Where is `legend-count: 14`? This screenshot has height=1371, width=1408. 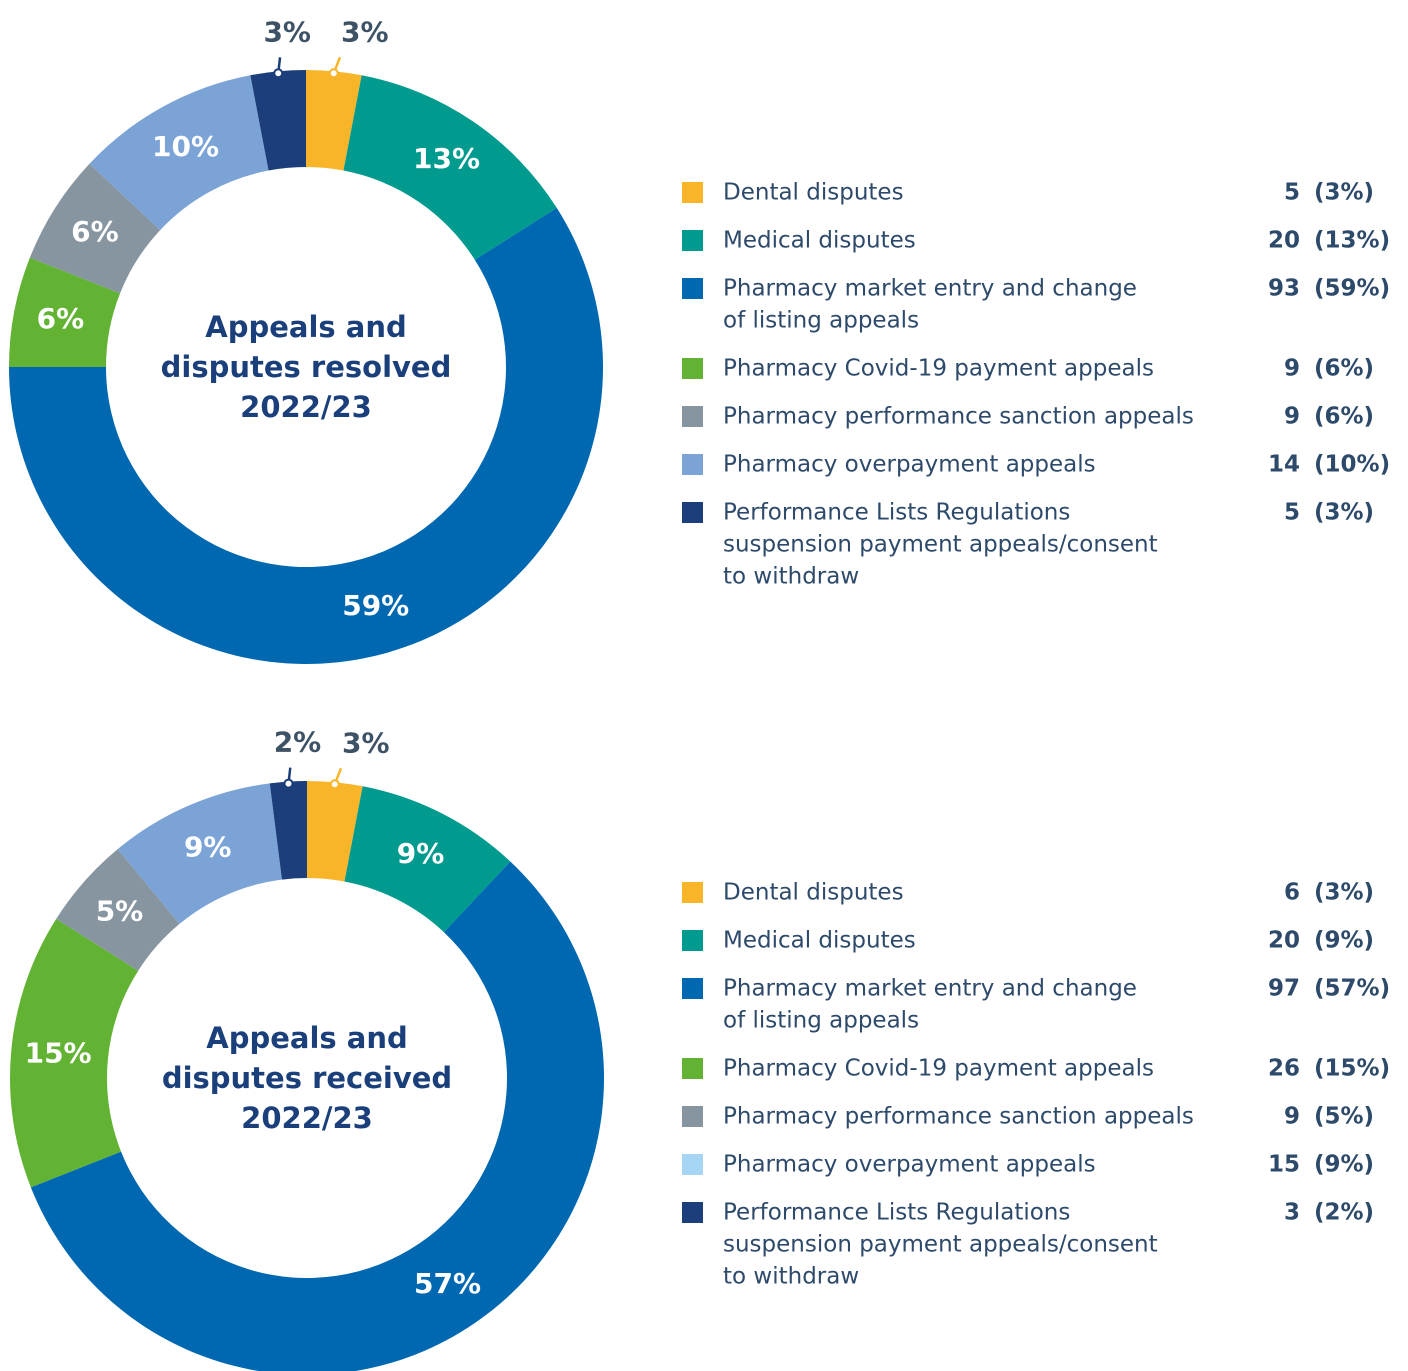
legend-count: 14 is located at coordinates (1284, 465).